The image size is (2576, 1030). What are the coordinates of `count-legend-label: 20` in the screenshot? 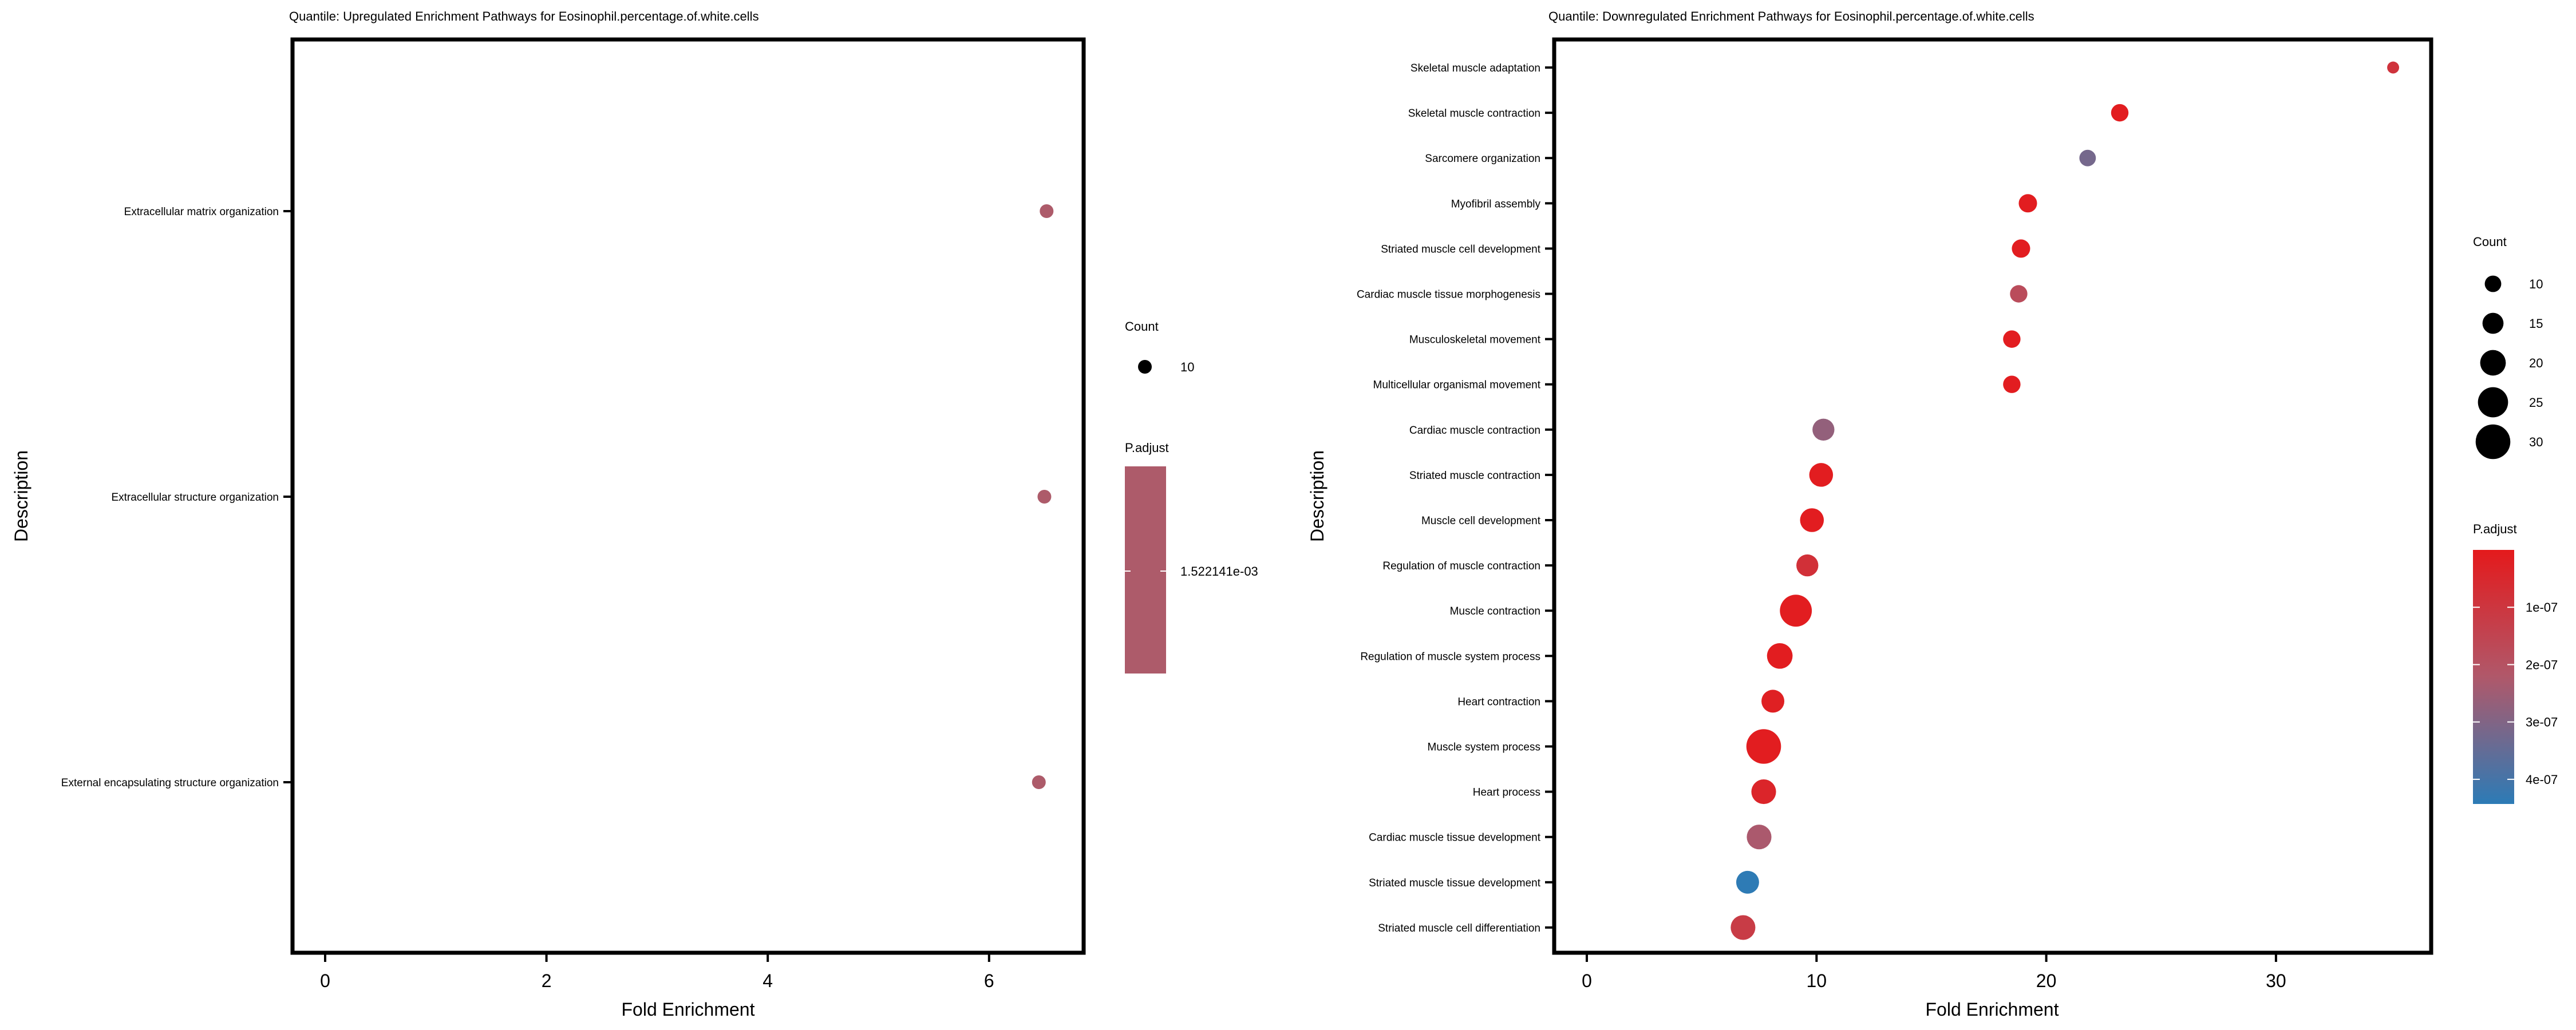 It's located at (2536, 363).